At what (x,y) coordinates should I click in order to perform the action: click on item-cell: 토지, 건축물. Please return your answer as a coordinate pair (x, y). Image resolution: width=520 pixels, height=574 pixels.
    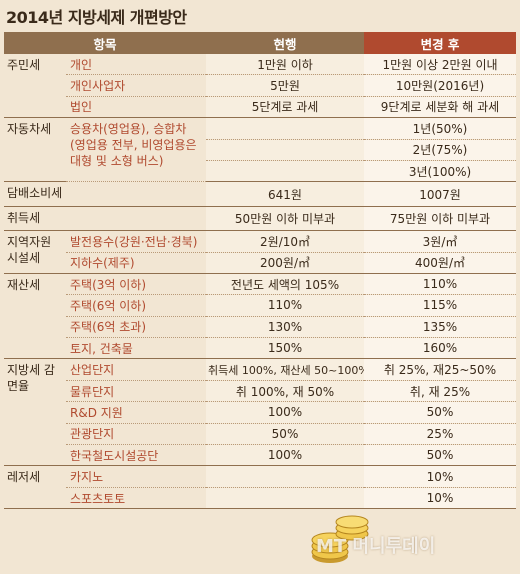
    Looking at the image, I should click on (136, 348).